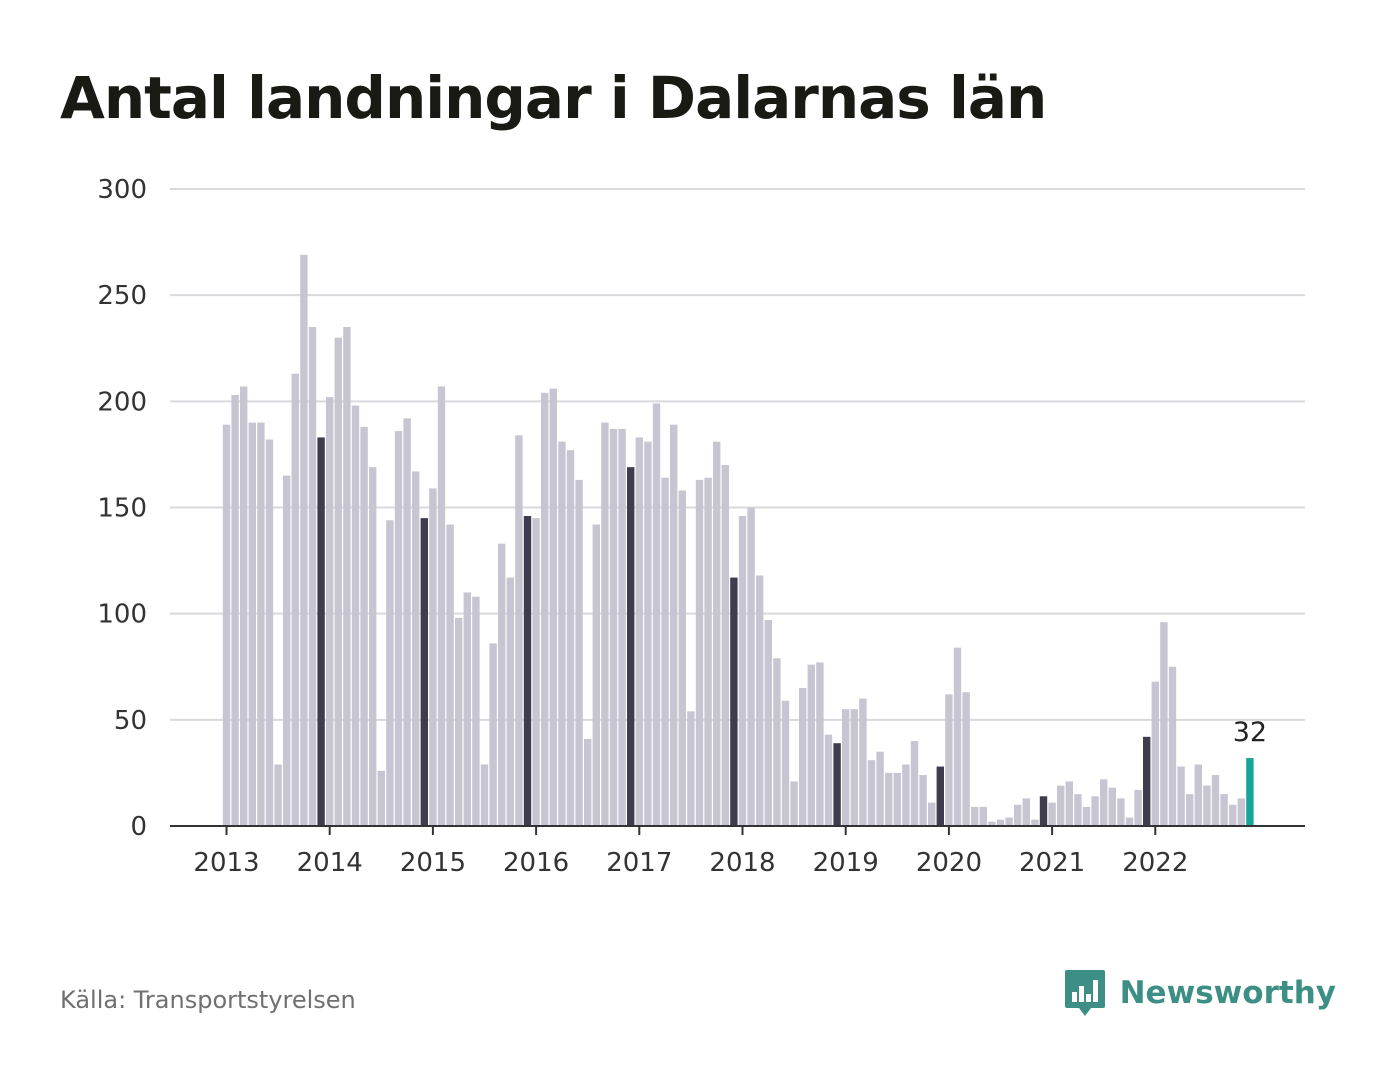 The height and width of the screenshot is (1080, 1400). What do you see at coordinates (226, 863) in the screenshot?
I see `x-tick-label: 2013` at bounding box center [226, 863].